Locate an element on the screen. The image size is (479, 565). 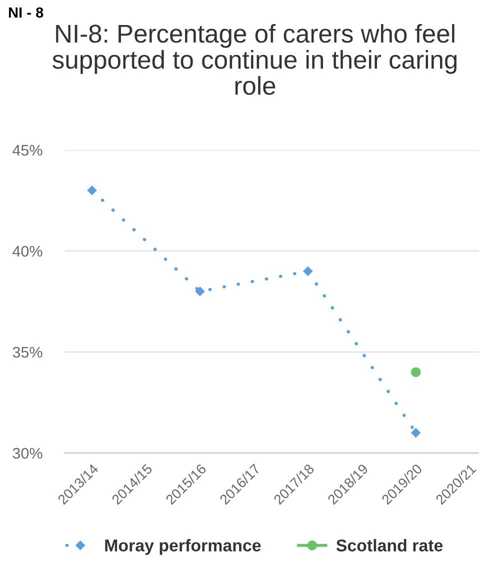
legend-label: Scotland rate is located at coordinates (389, 545).